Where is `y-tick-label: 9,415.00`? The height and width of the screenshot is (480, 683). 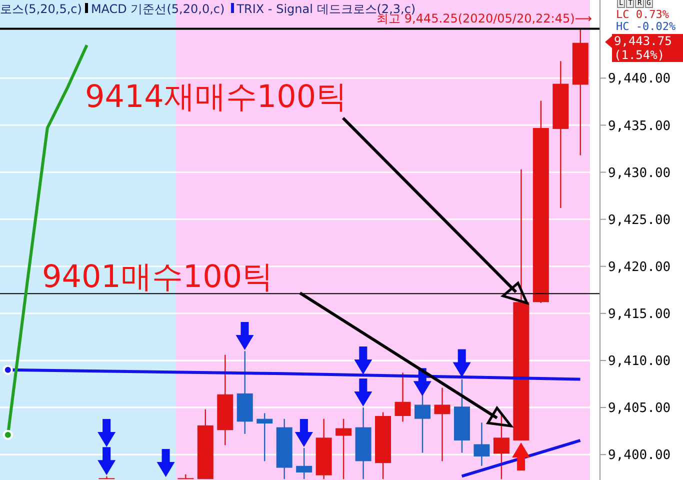
y-tick-label: 9,415.00 is located at coordinates (639, 314).